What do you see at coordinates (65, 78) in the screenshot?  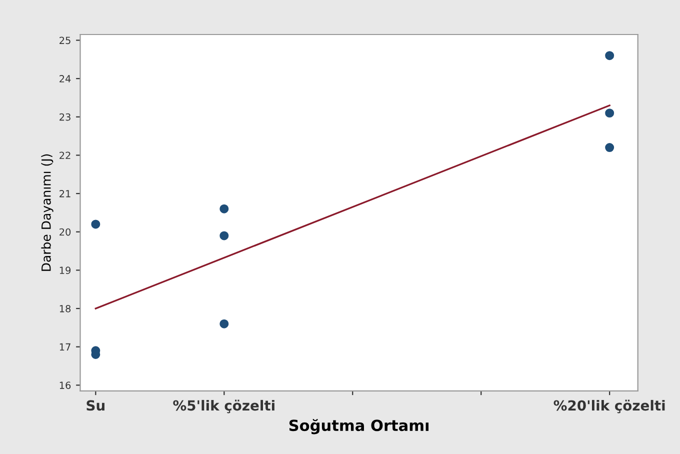 I see `y-tick-label: 24` at bounding box center [65, 78].